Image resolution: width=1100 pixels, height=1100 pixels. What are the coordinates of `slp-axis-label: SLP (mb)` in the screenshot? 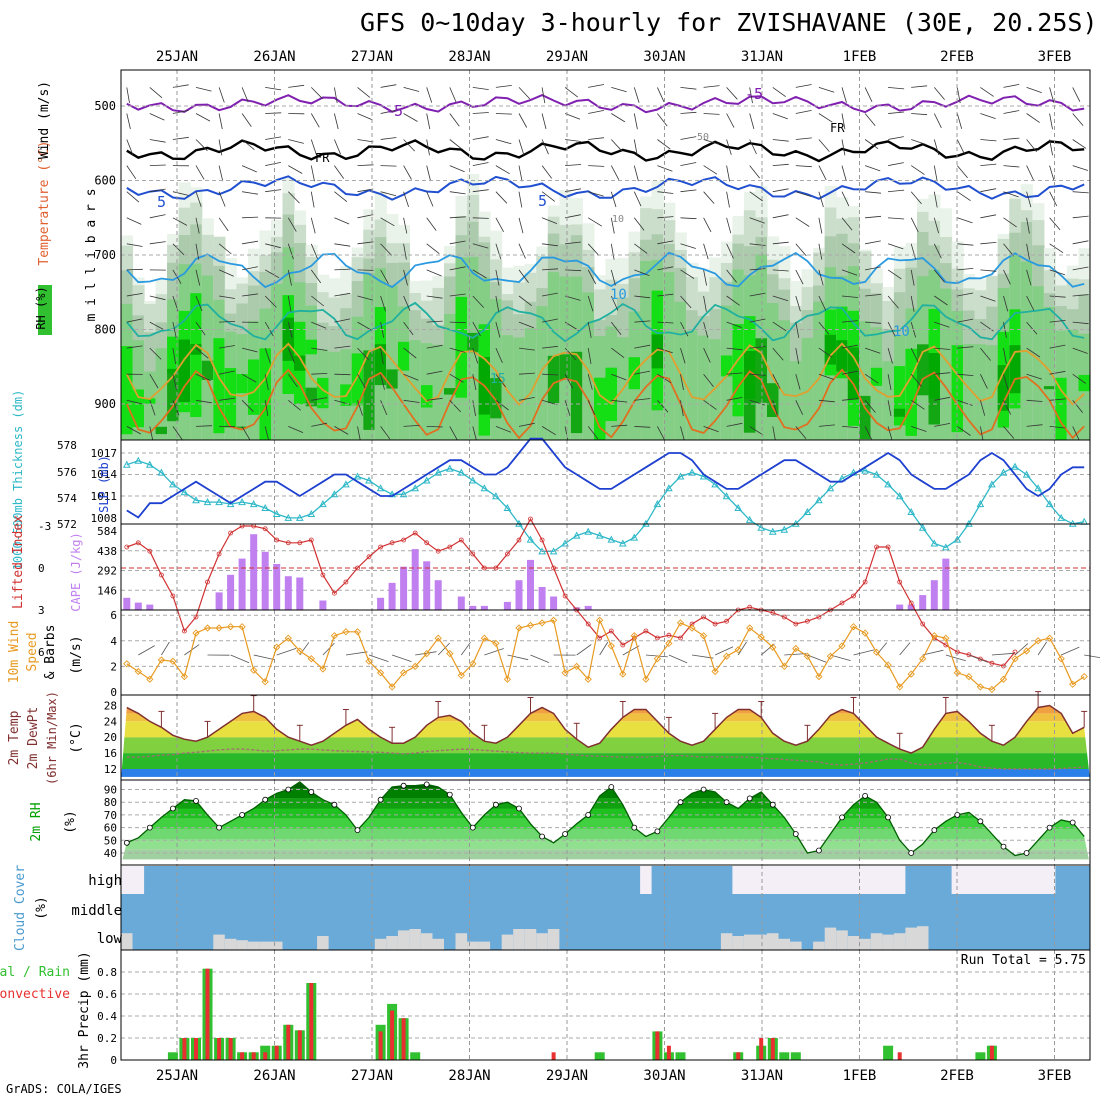 It's located at (104, 484).